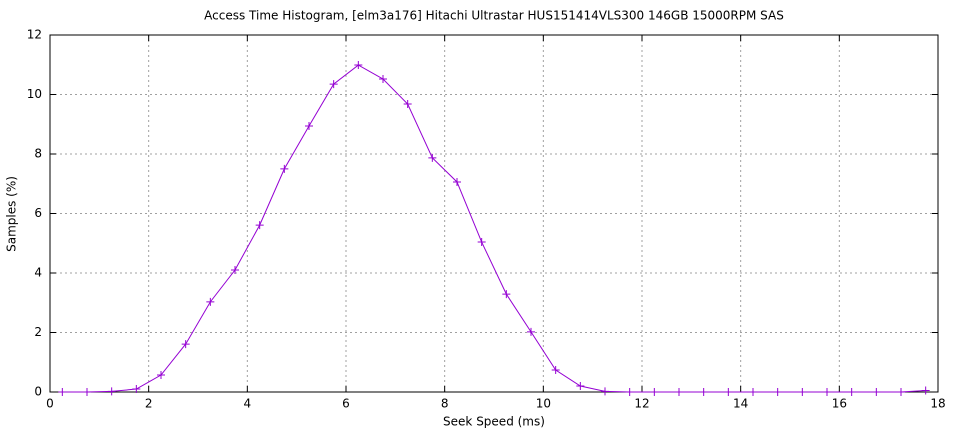 Image resolution: width=960 pixels, height=436 pixels. What do you see at coordinates (38, 392) in the screenshot?
I see `y-tick-label: 0` at bounding box center [38, 392].